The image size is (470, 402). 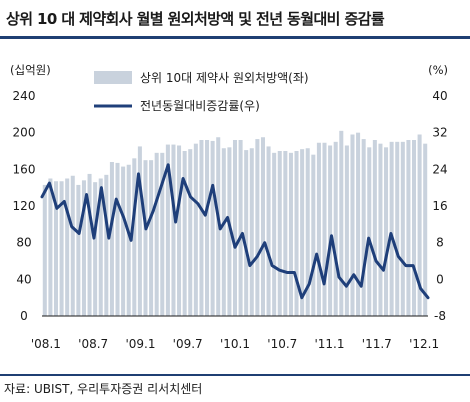 What do you see at coordinates (195, 19) in the screenshot?
I see `chart-title: 상위 10 대 제약회사 월별 원외처방액 및 전년 동월대비 증감률` at bounding box center [195, 19].